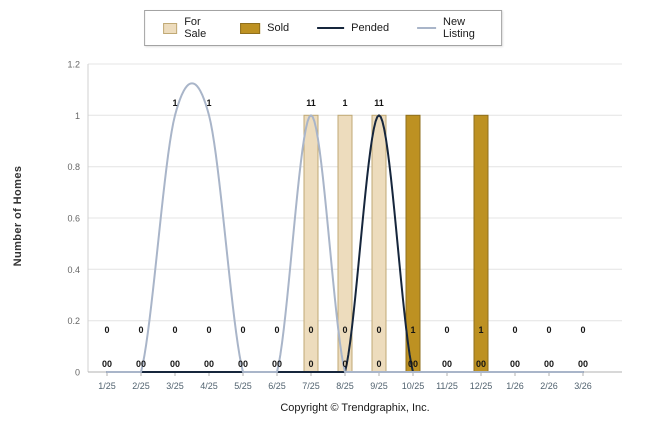 This screenshot has width=646, height=434. Describe the element at coordinates (459, 28) in the screenshot. I see `legend-label: New Listing` at that location.